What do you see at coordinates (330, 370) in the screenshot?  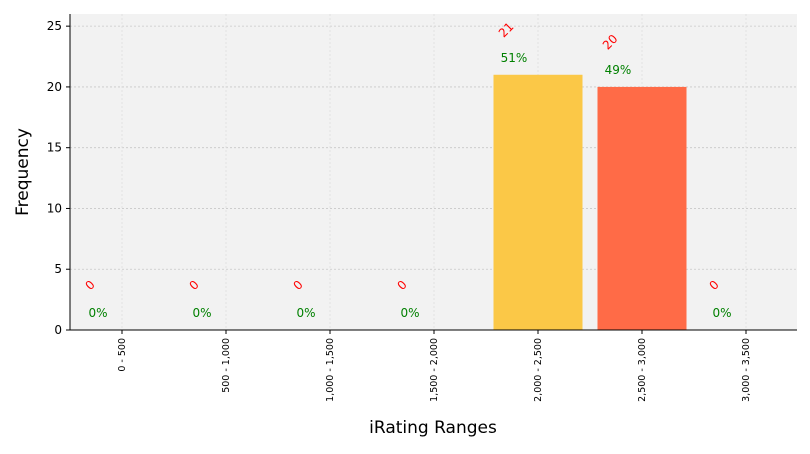 I see `x-tick-label: 1,000 - 1,500` at bounding box center [330, 370].